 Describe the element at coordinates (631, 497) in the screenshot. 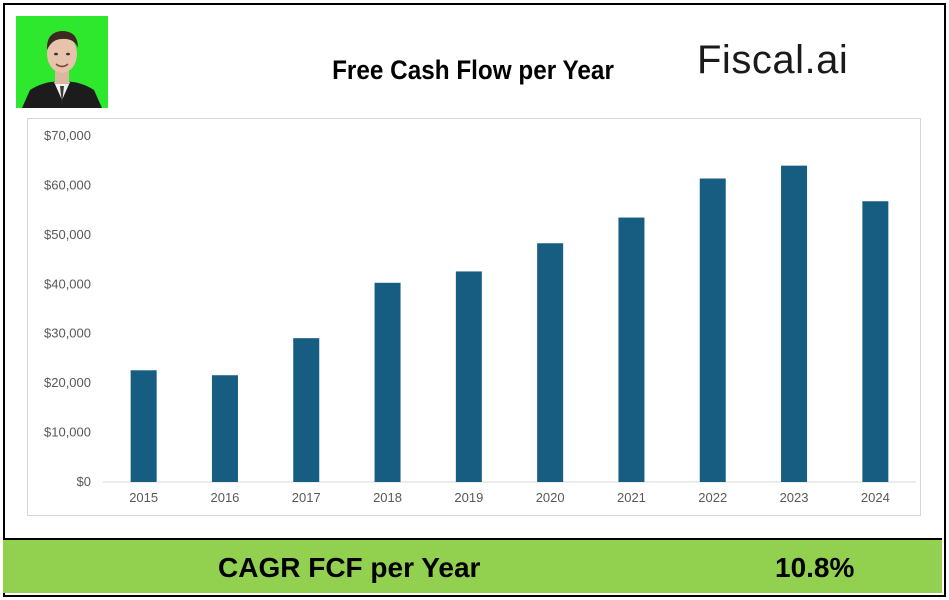

I see `x-tick-label: 2021` at that location.